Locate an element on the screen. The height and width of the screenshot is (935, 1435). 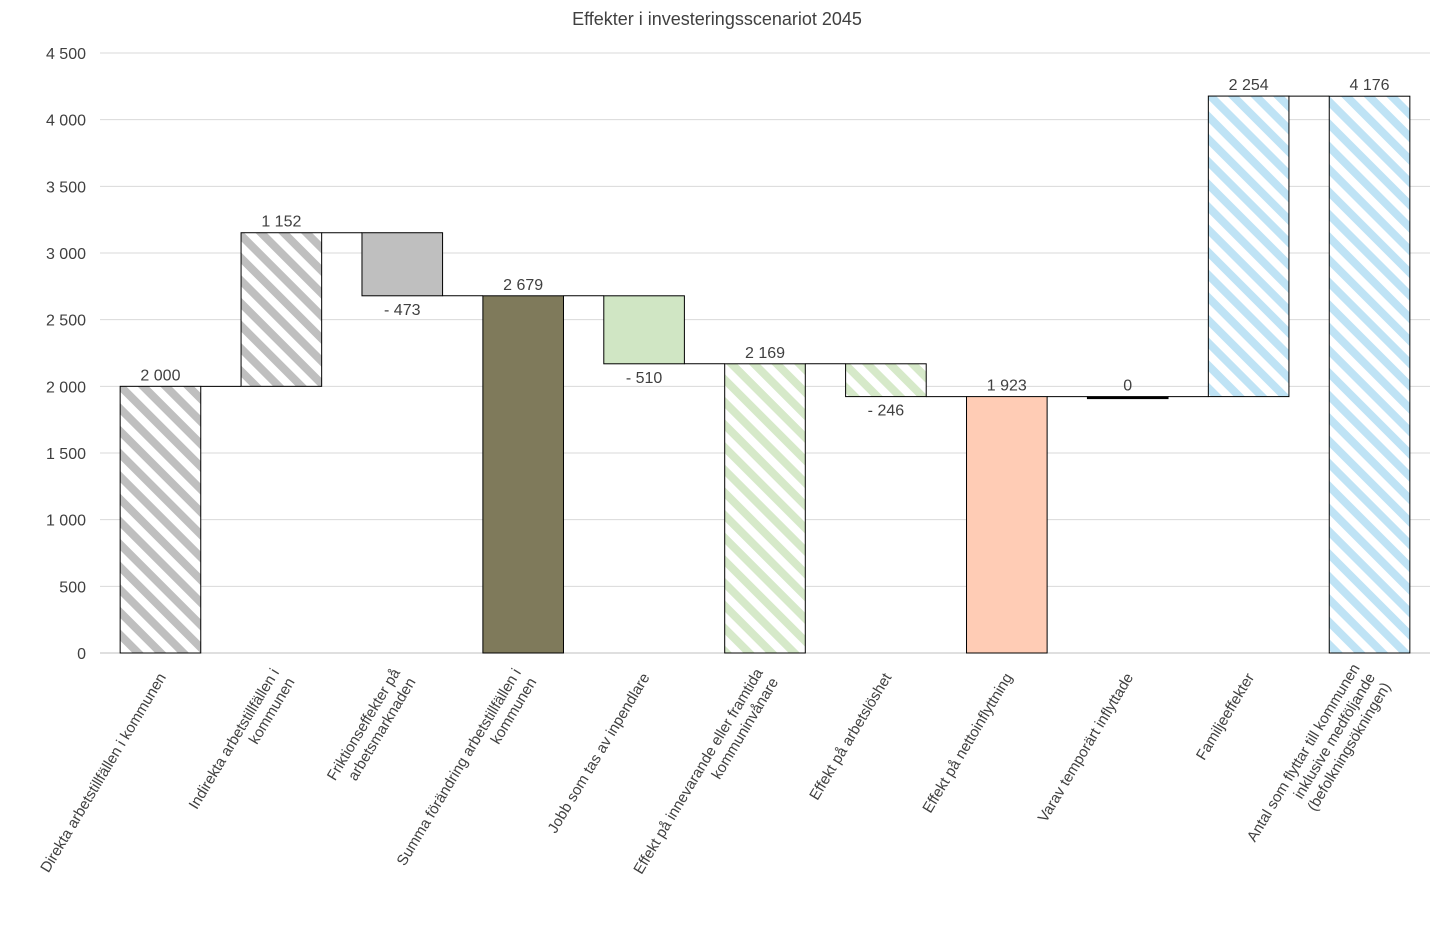
x-category-label: Familjeeffekter is located at coordinates (1225, 716).